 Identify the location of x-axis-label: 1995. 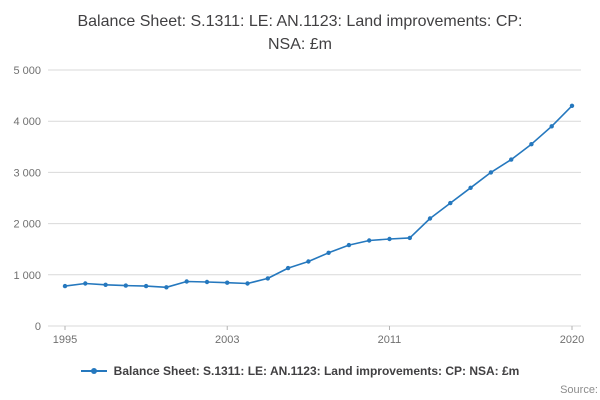
(65, 340).